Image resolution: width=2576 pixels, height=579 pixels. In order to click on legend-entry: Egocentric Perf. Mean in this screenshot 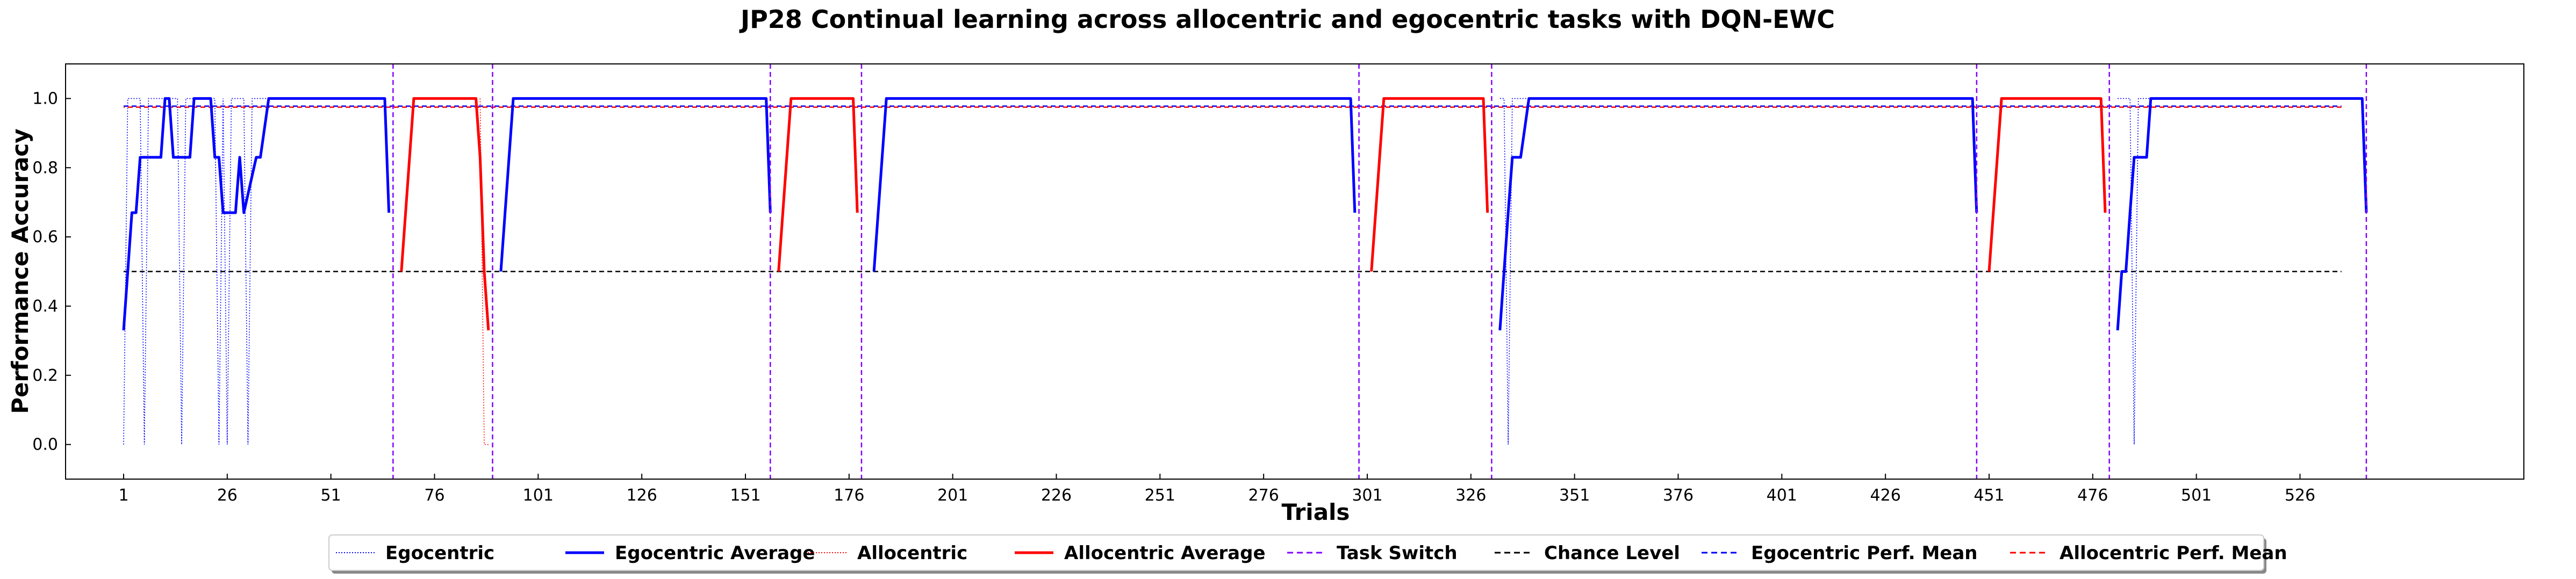, I will do `click(1839, 553)`.